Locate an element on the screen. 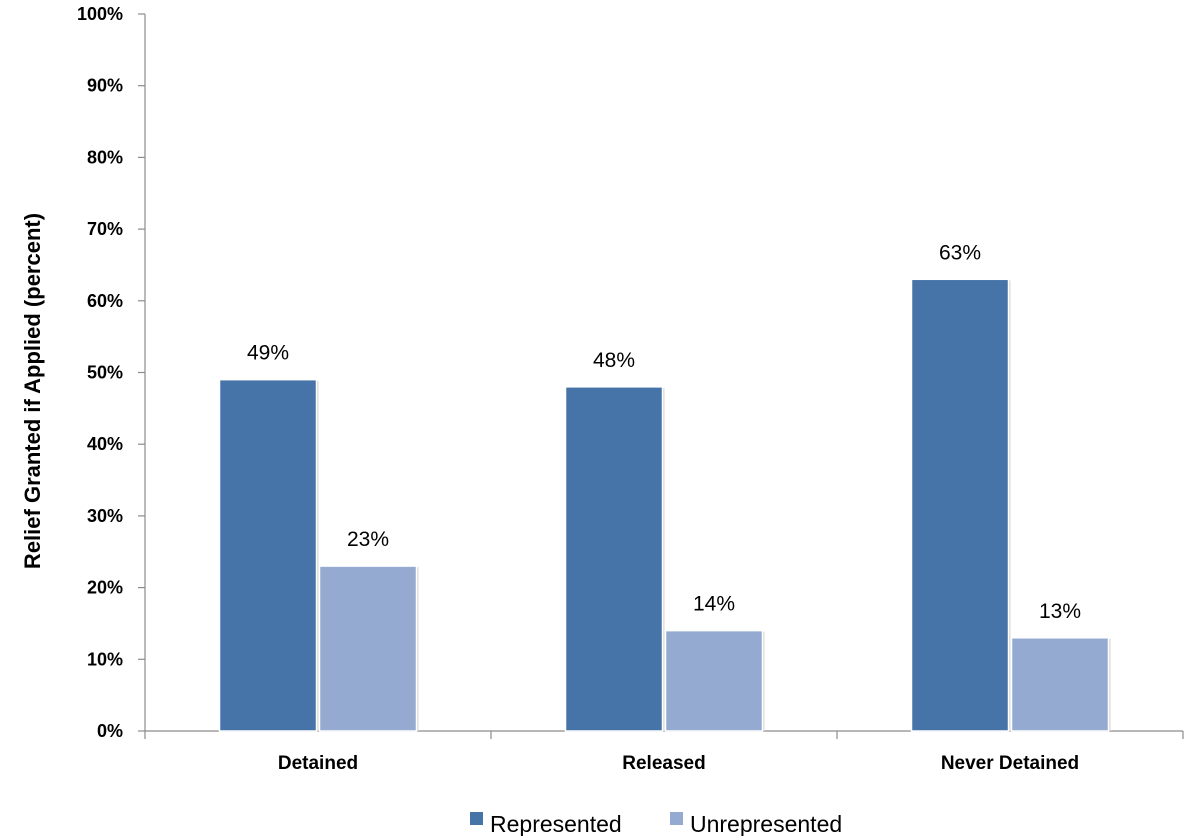  x-category-label: Detained is located at coordinates (318, 763).